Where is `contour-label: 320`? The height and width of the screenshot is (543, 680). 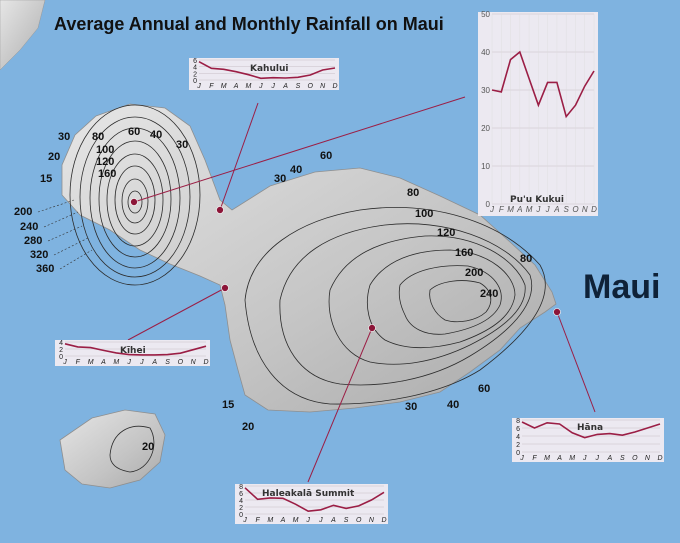 contour-label: 320 is located at coordinates (39, 255).